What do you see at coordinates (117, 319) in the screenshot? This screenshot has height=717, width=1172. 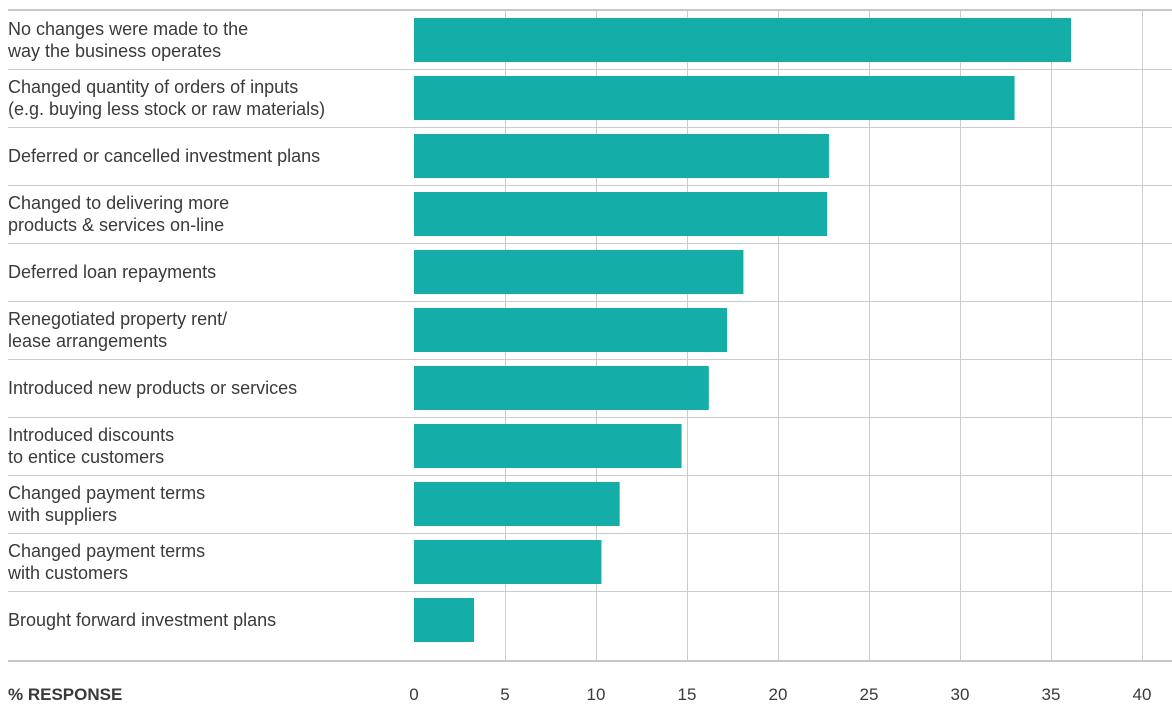 I see `category-label-line: Renegotiated property rent/` at bounding box center [117, 319].